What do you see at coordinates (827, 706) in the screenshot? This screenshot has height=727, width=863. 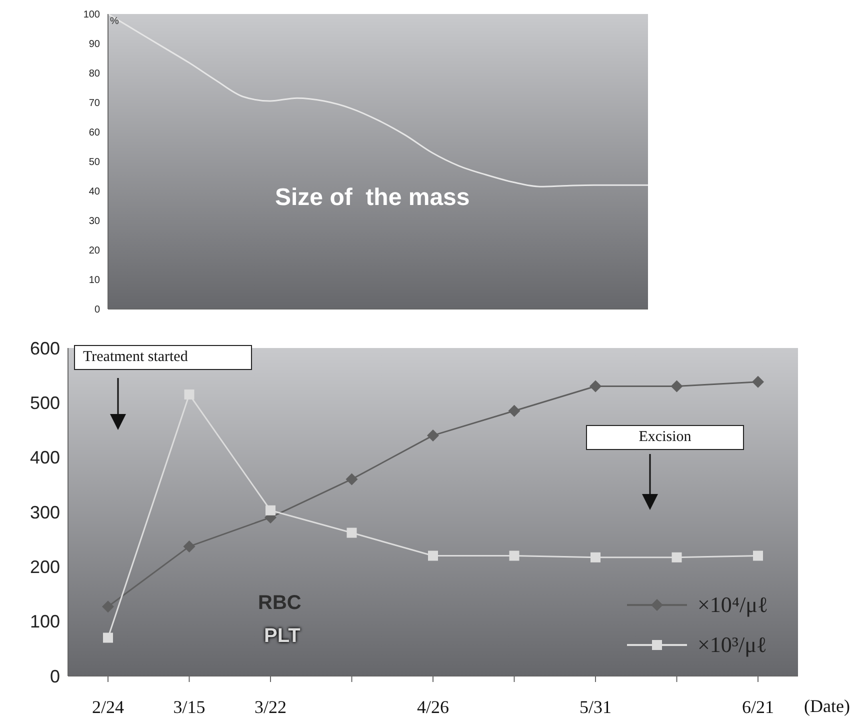 I see `x-axis-title: (Date)` at bounding box center [827, 706].